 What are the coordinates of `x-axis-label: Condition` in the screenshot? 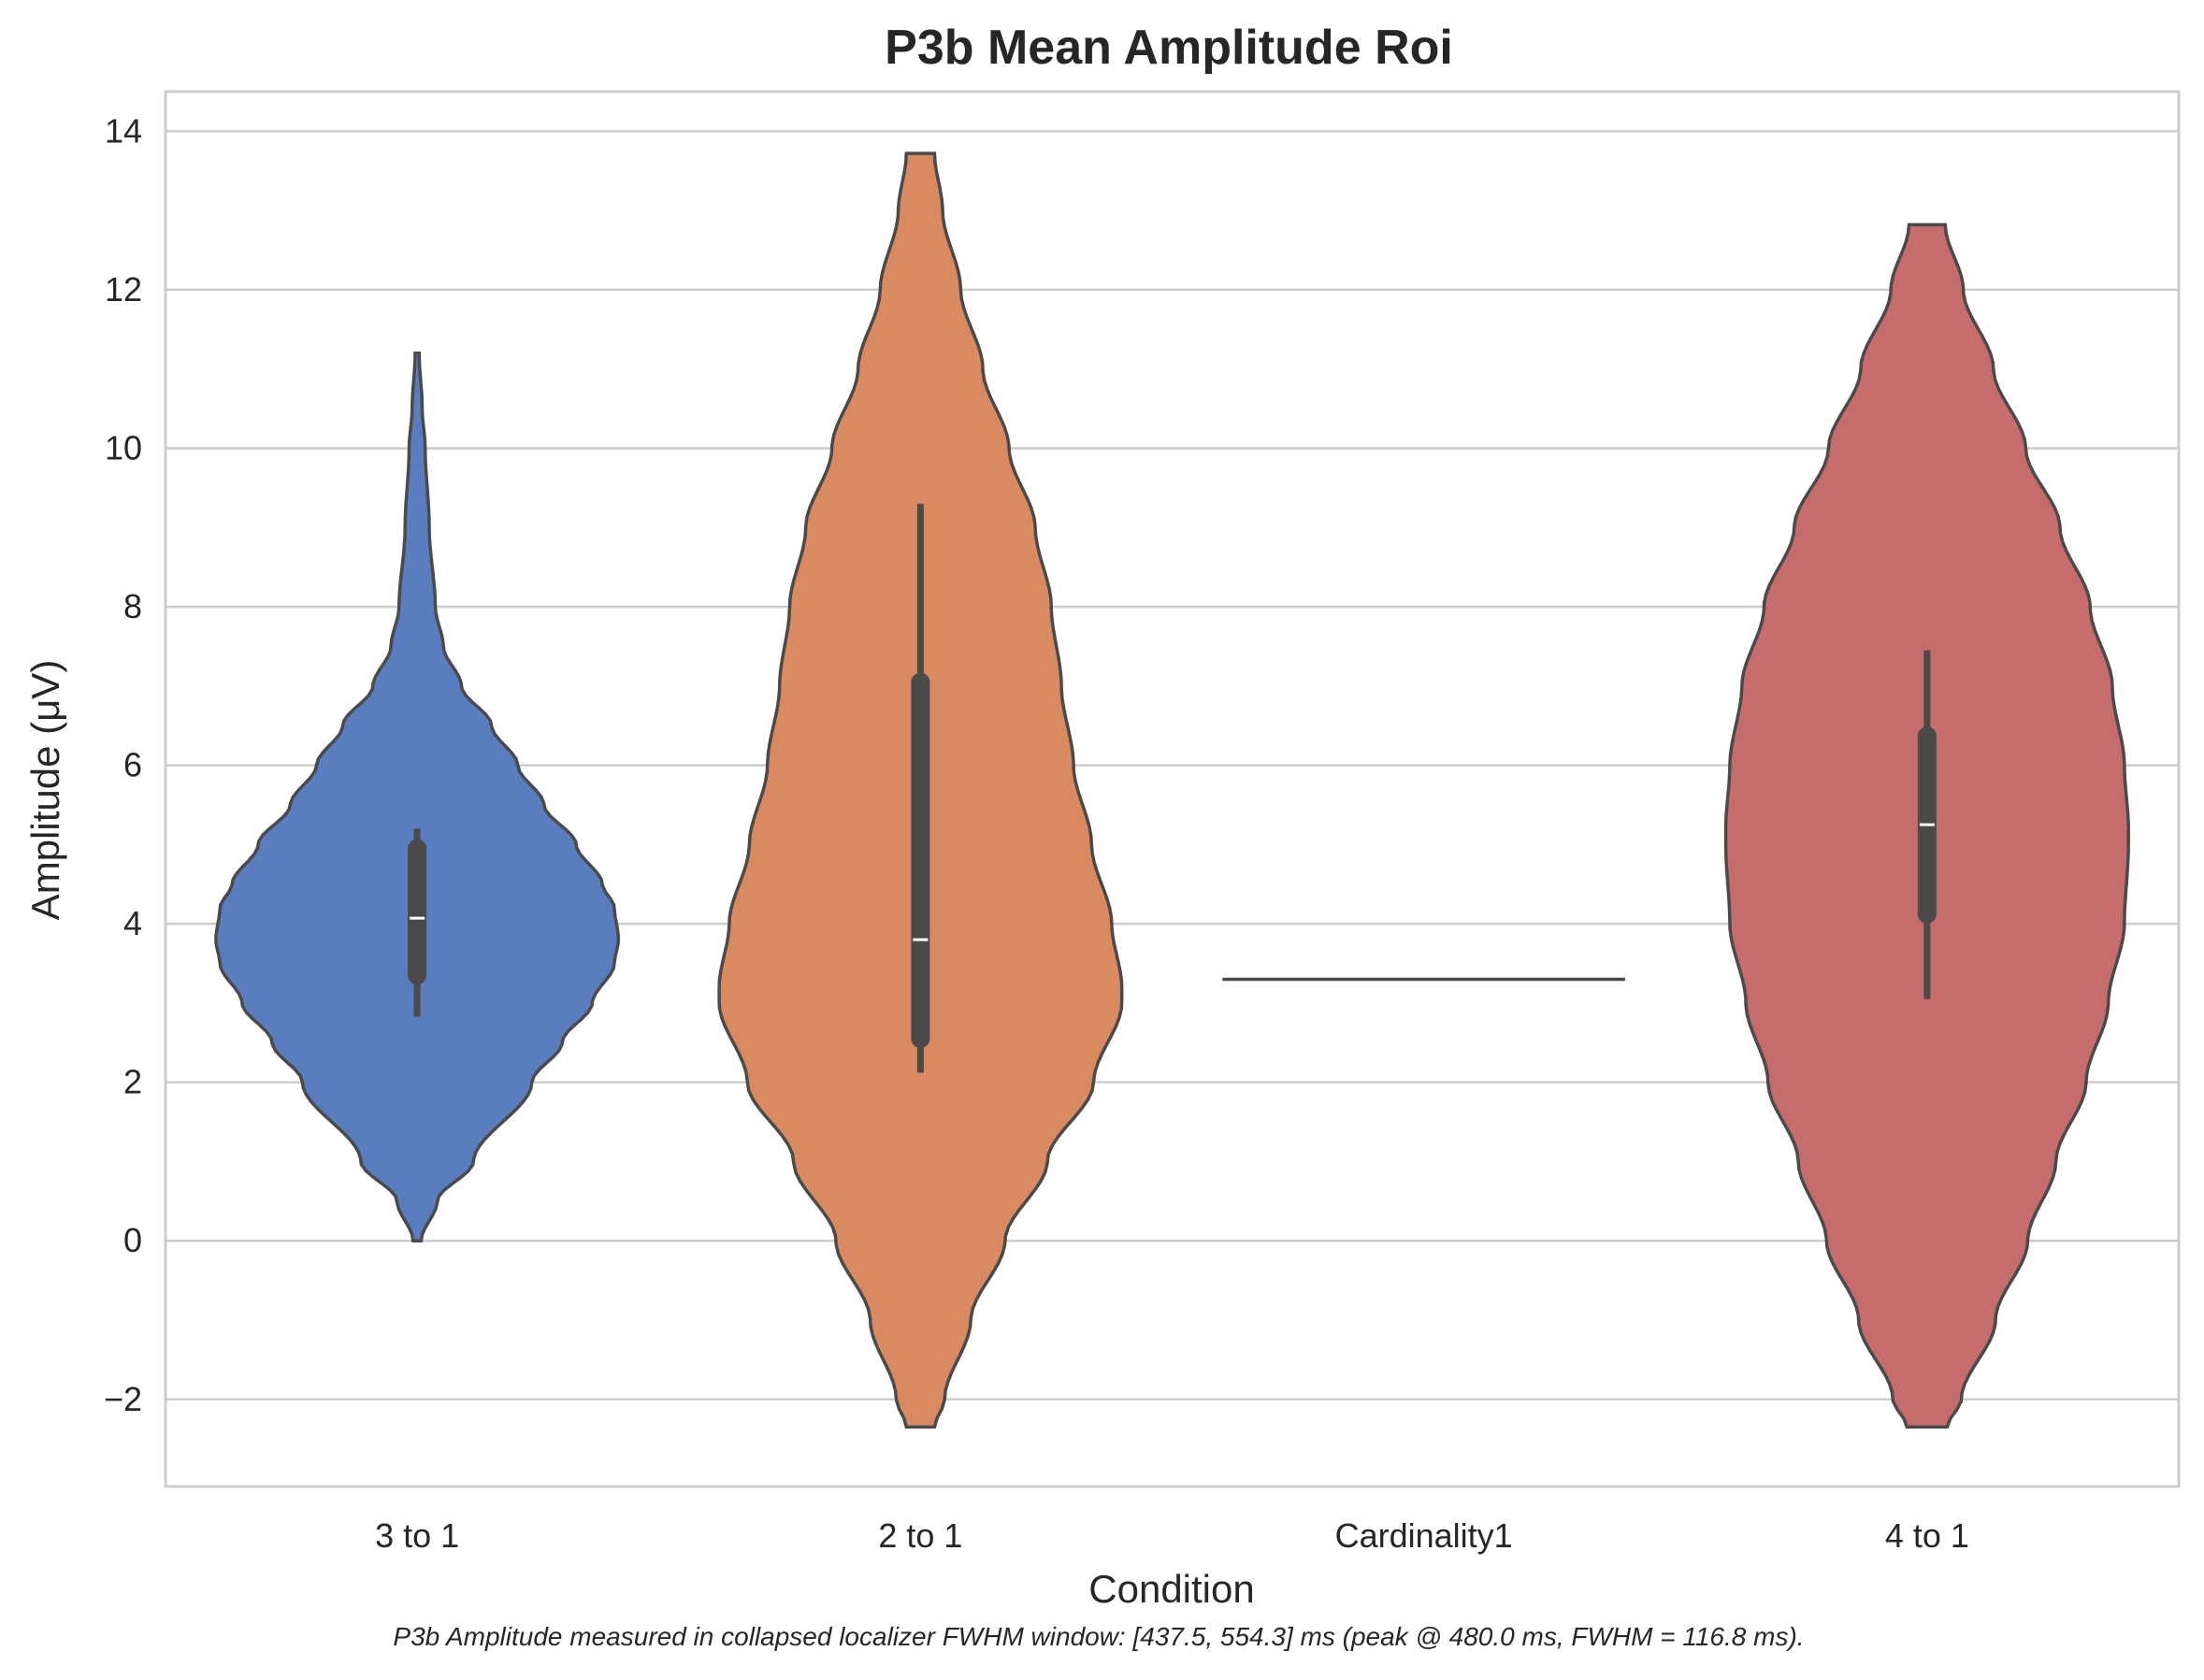 It's located at (1171, 1589).